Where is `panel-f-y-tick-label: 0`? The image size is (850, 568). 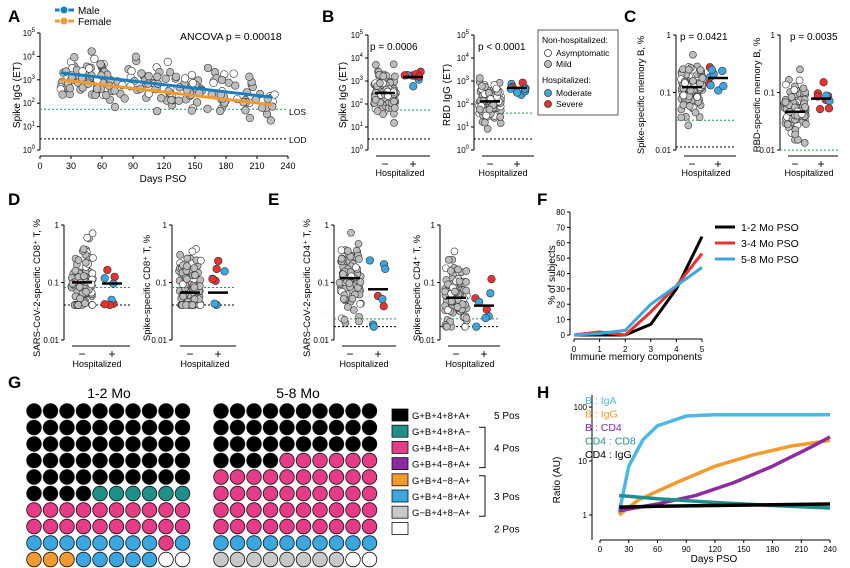
panel-f-y-tick-label: 0 is located at coordinates (563, 335).